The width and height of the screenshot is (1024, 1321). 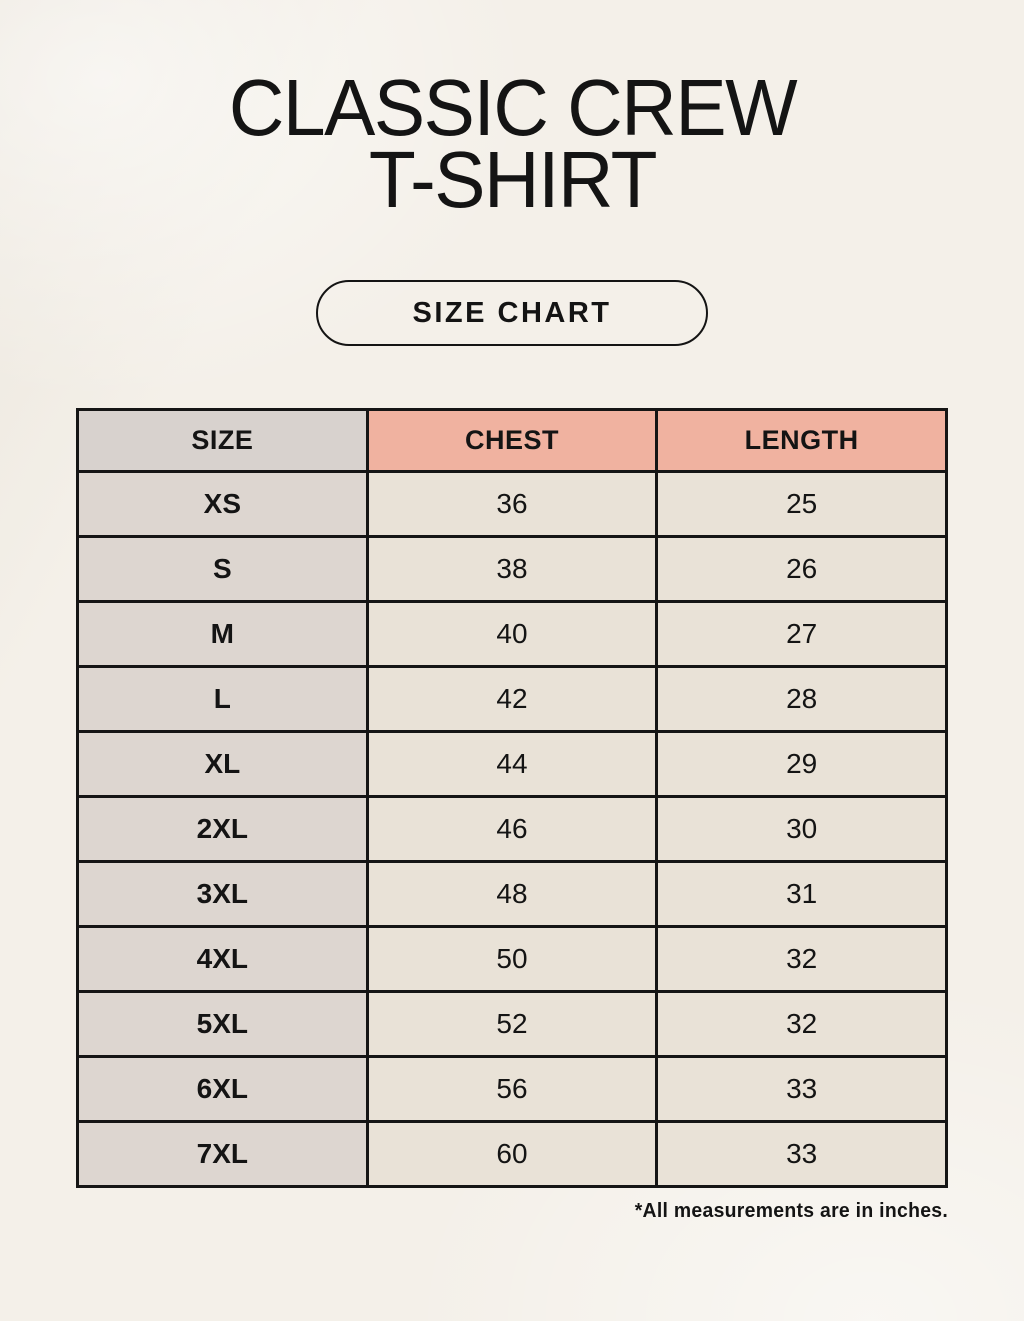 I want to click on table-row: 6XL 56 33, so click(x=512, y=1089).